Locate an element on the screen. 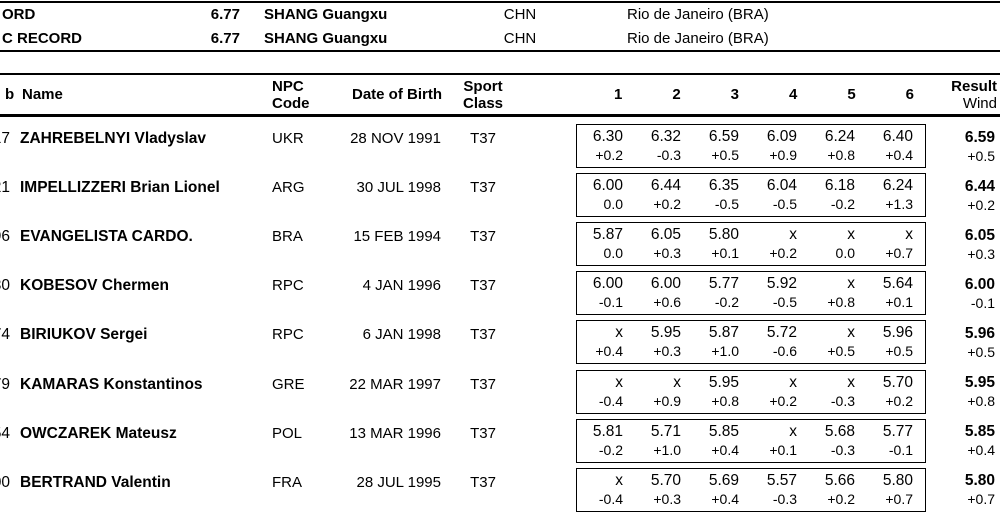 This screenshot has height=520, width=1000. attempt-cell: 6.35 -0.5 is located at coordinates (722, 196).